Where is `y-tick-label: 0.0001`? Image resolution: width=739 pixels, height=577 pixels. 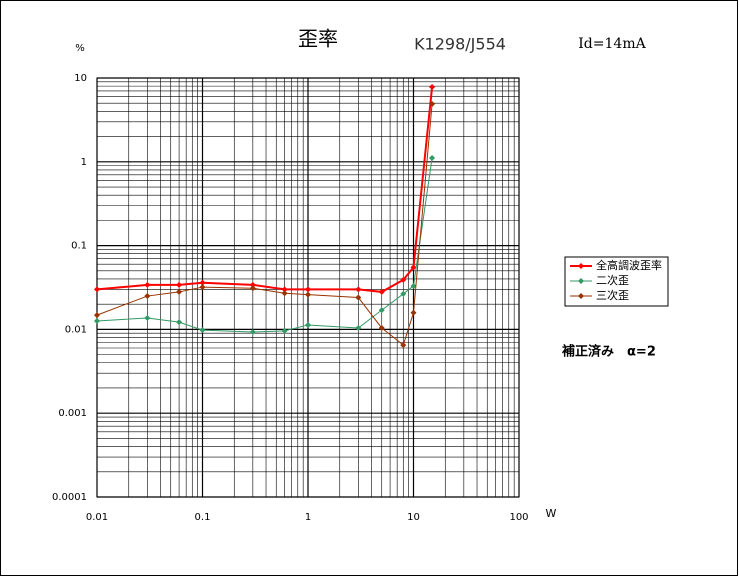 y-tick-label: 0.0001 is located at coordinates (69, 497).